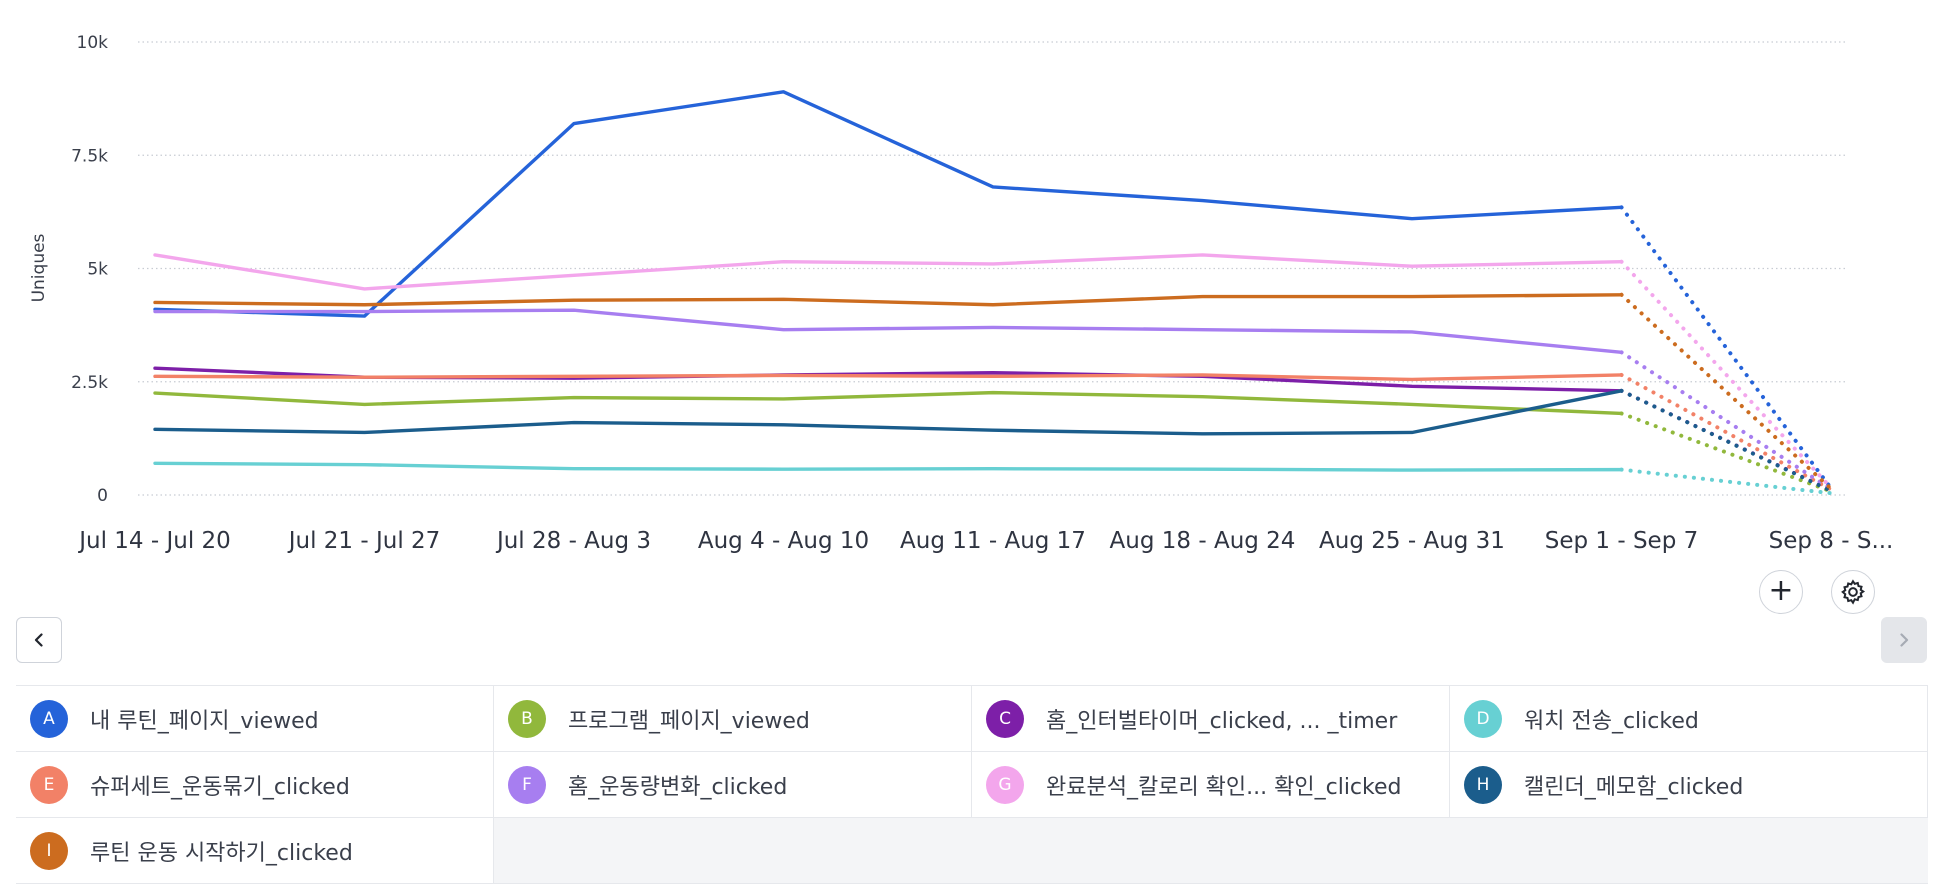  I want to click on series-projection-G, so click(1726, 374).